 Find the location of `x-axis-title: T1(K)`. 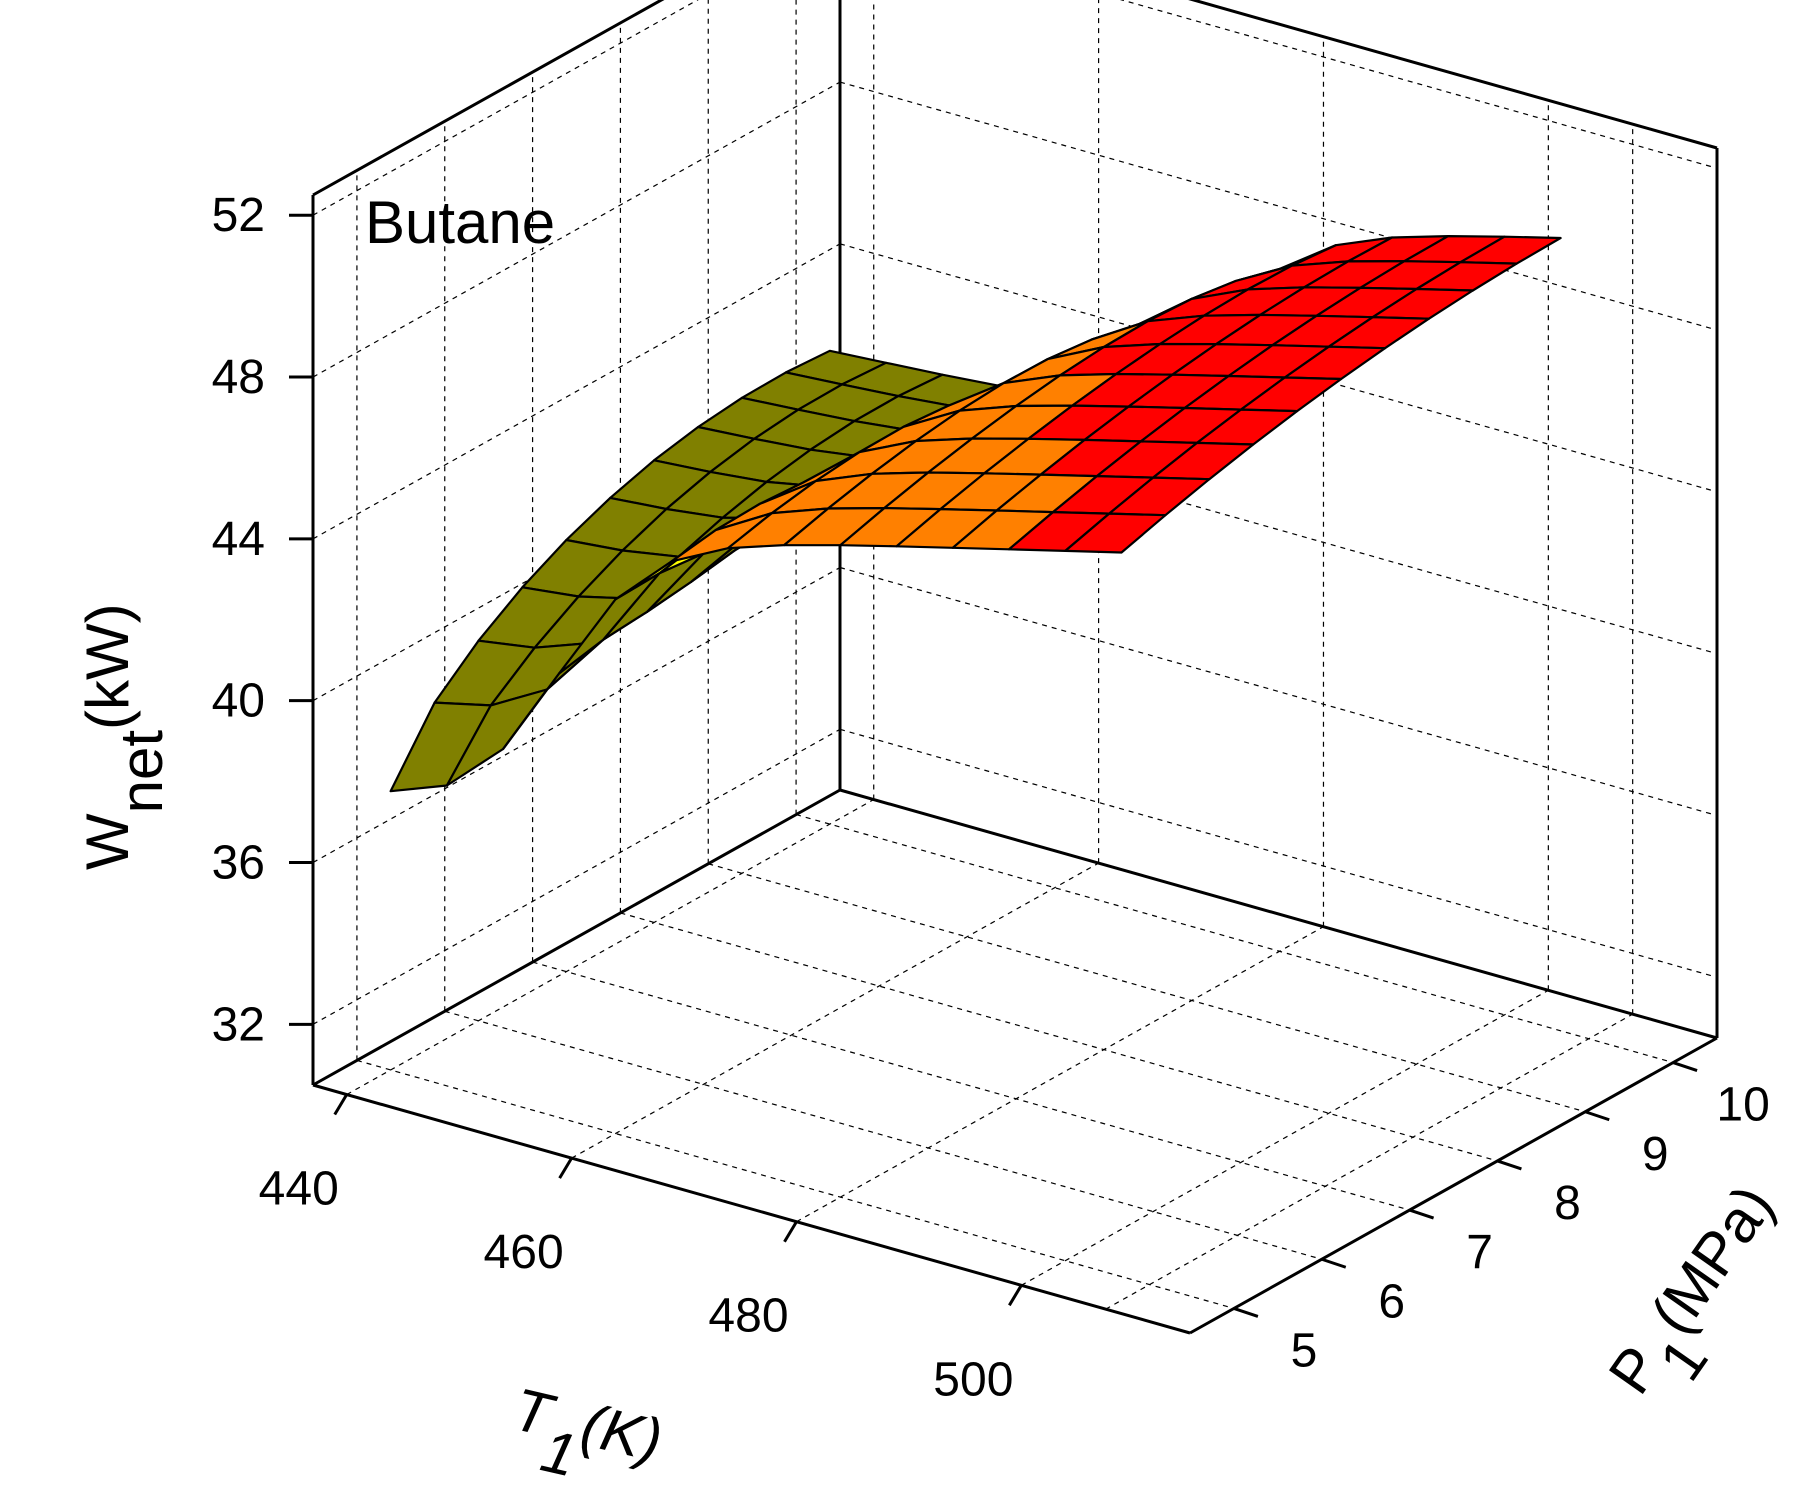

x-axis-title: T1(K) is located at coordinates (584, 1441).